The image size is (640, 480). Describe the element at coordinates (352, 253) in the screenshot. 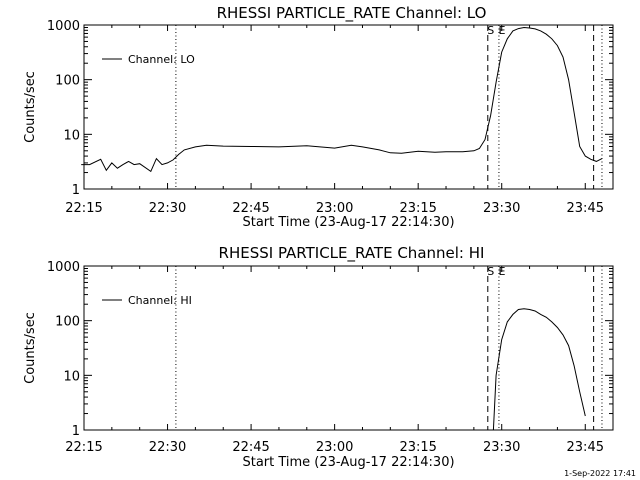

I see `chart-title: RHESSI PARTICLE_RATE Channel: HI` at that location.